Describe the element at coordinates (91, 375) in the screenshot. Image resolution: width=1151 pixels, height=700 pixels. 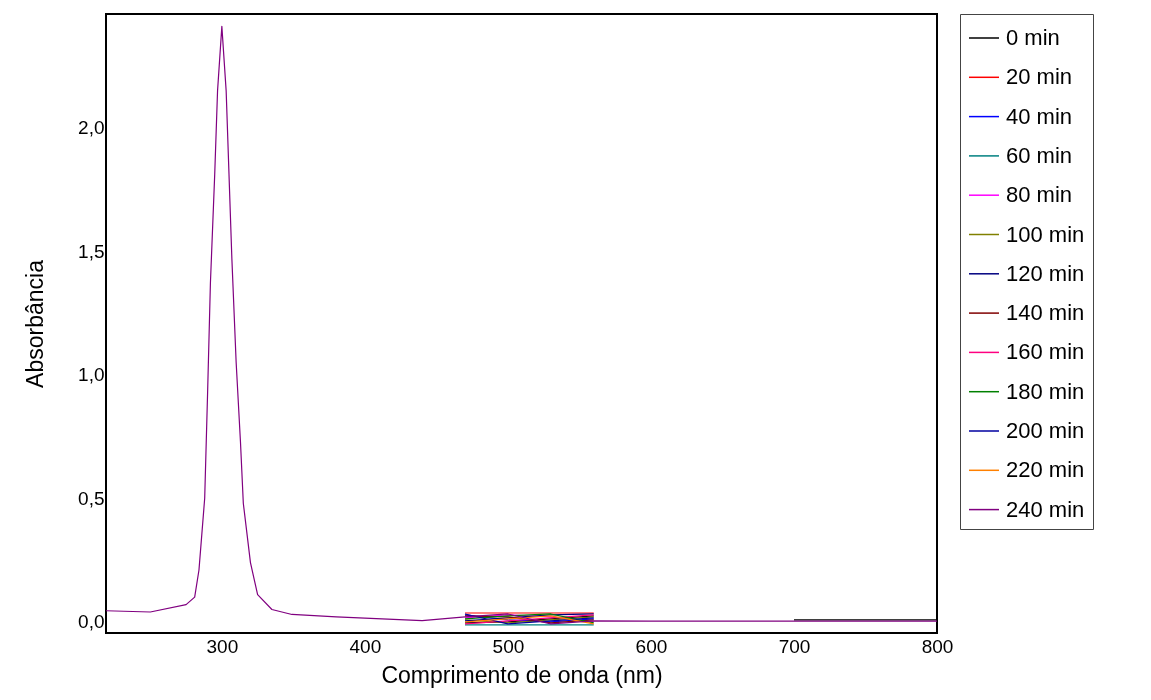
I see `y-tick-label: 1,0` at that location.